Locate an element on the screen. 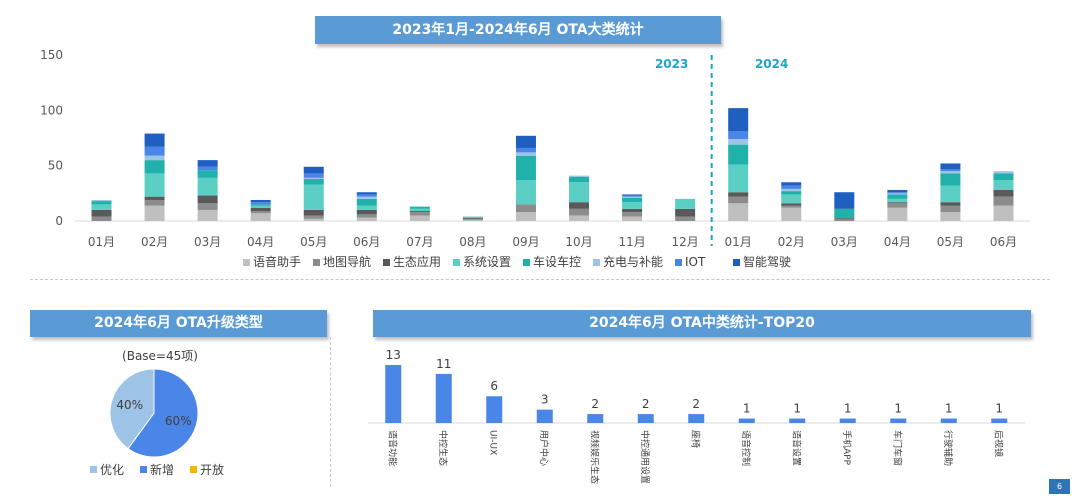 This screenshot has width=1080, height=496. x-tick-label: 02月 is located at coordinates (791, 242).